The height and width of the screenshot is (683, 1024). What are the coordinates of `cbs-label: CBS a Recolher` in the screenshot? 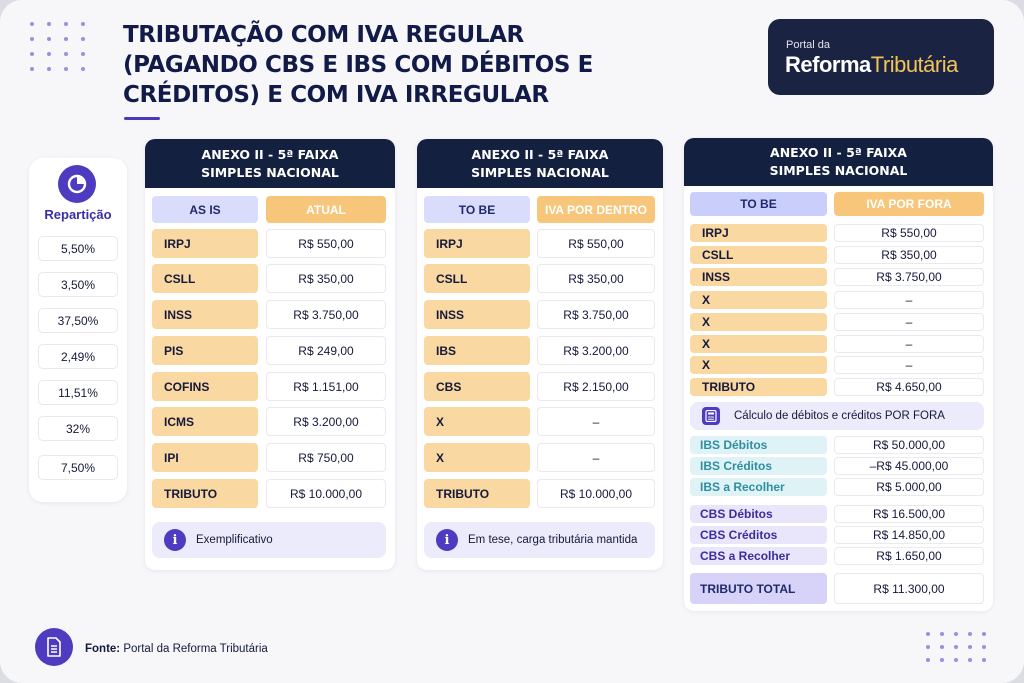 It's located at (758, 556).